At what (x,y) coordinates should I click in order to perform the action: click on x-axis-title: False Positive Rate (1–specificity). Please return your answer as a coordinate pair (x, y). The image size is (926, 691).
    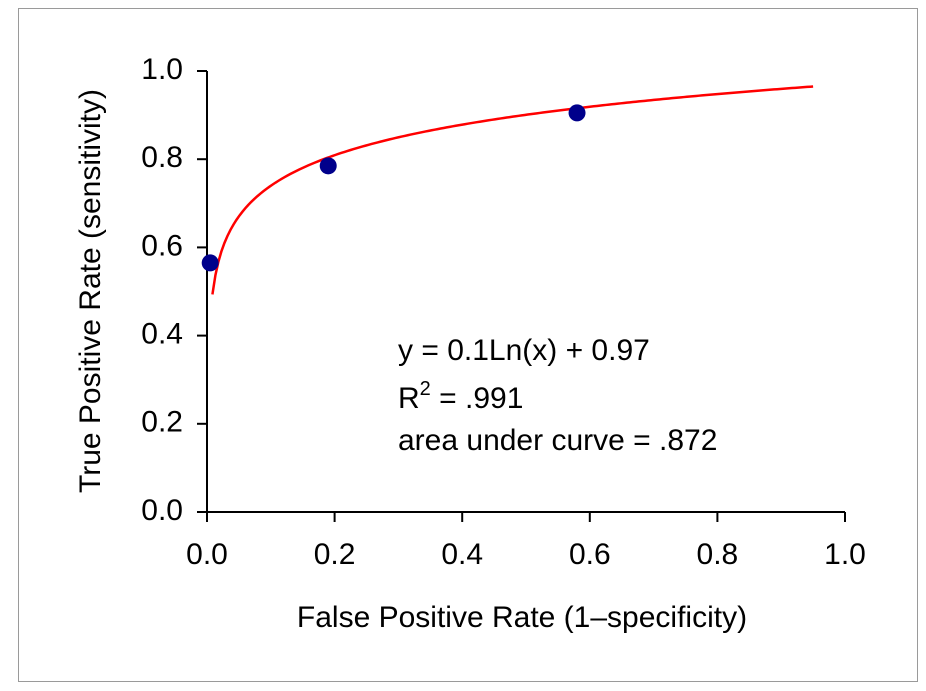
    Looking at the image, I should click on (522, 617).